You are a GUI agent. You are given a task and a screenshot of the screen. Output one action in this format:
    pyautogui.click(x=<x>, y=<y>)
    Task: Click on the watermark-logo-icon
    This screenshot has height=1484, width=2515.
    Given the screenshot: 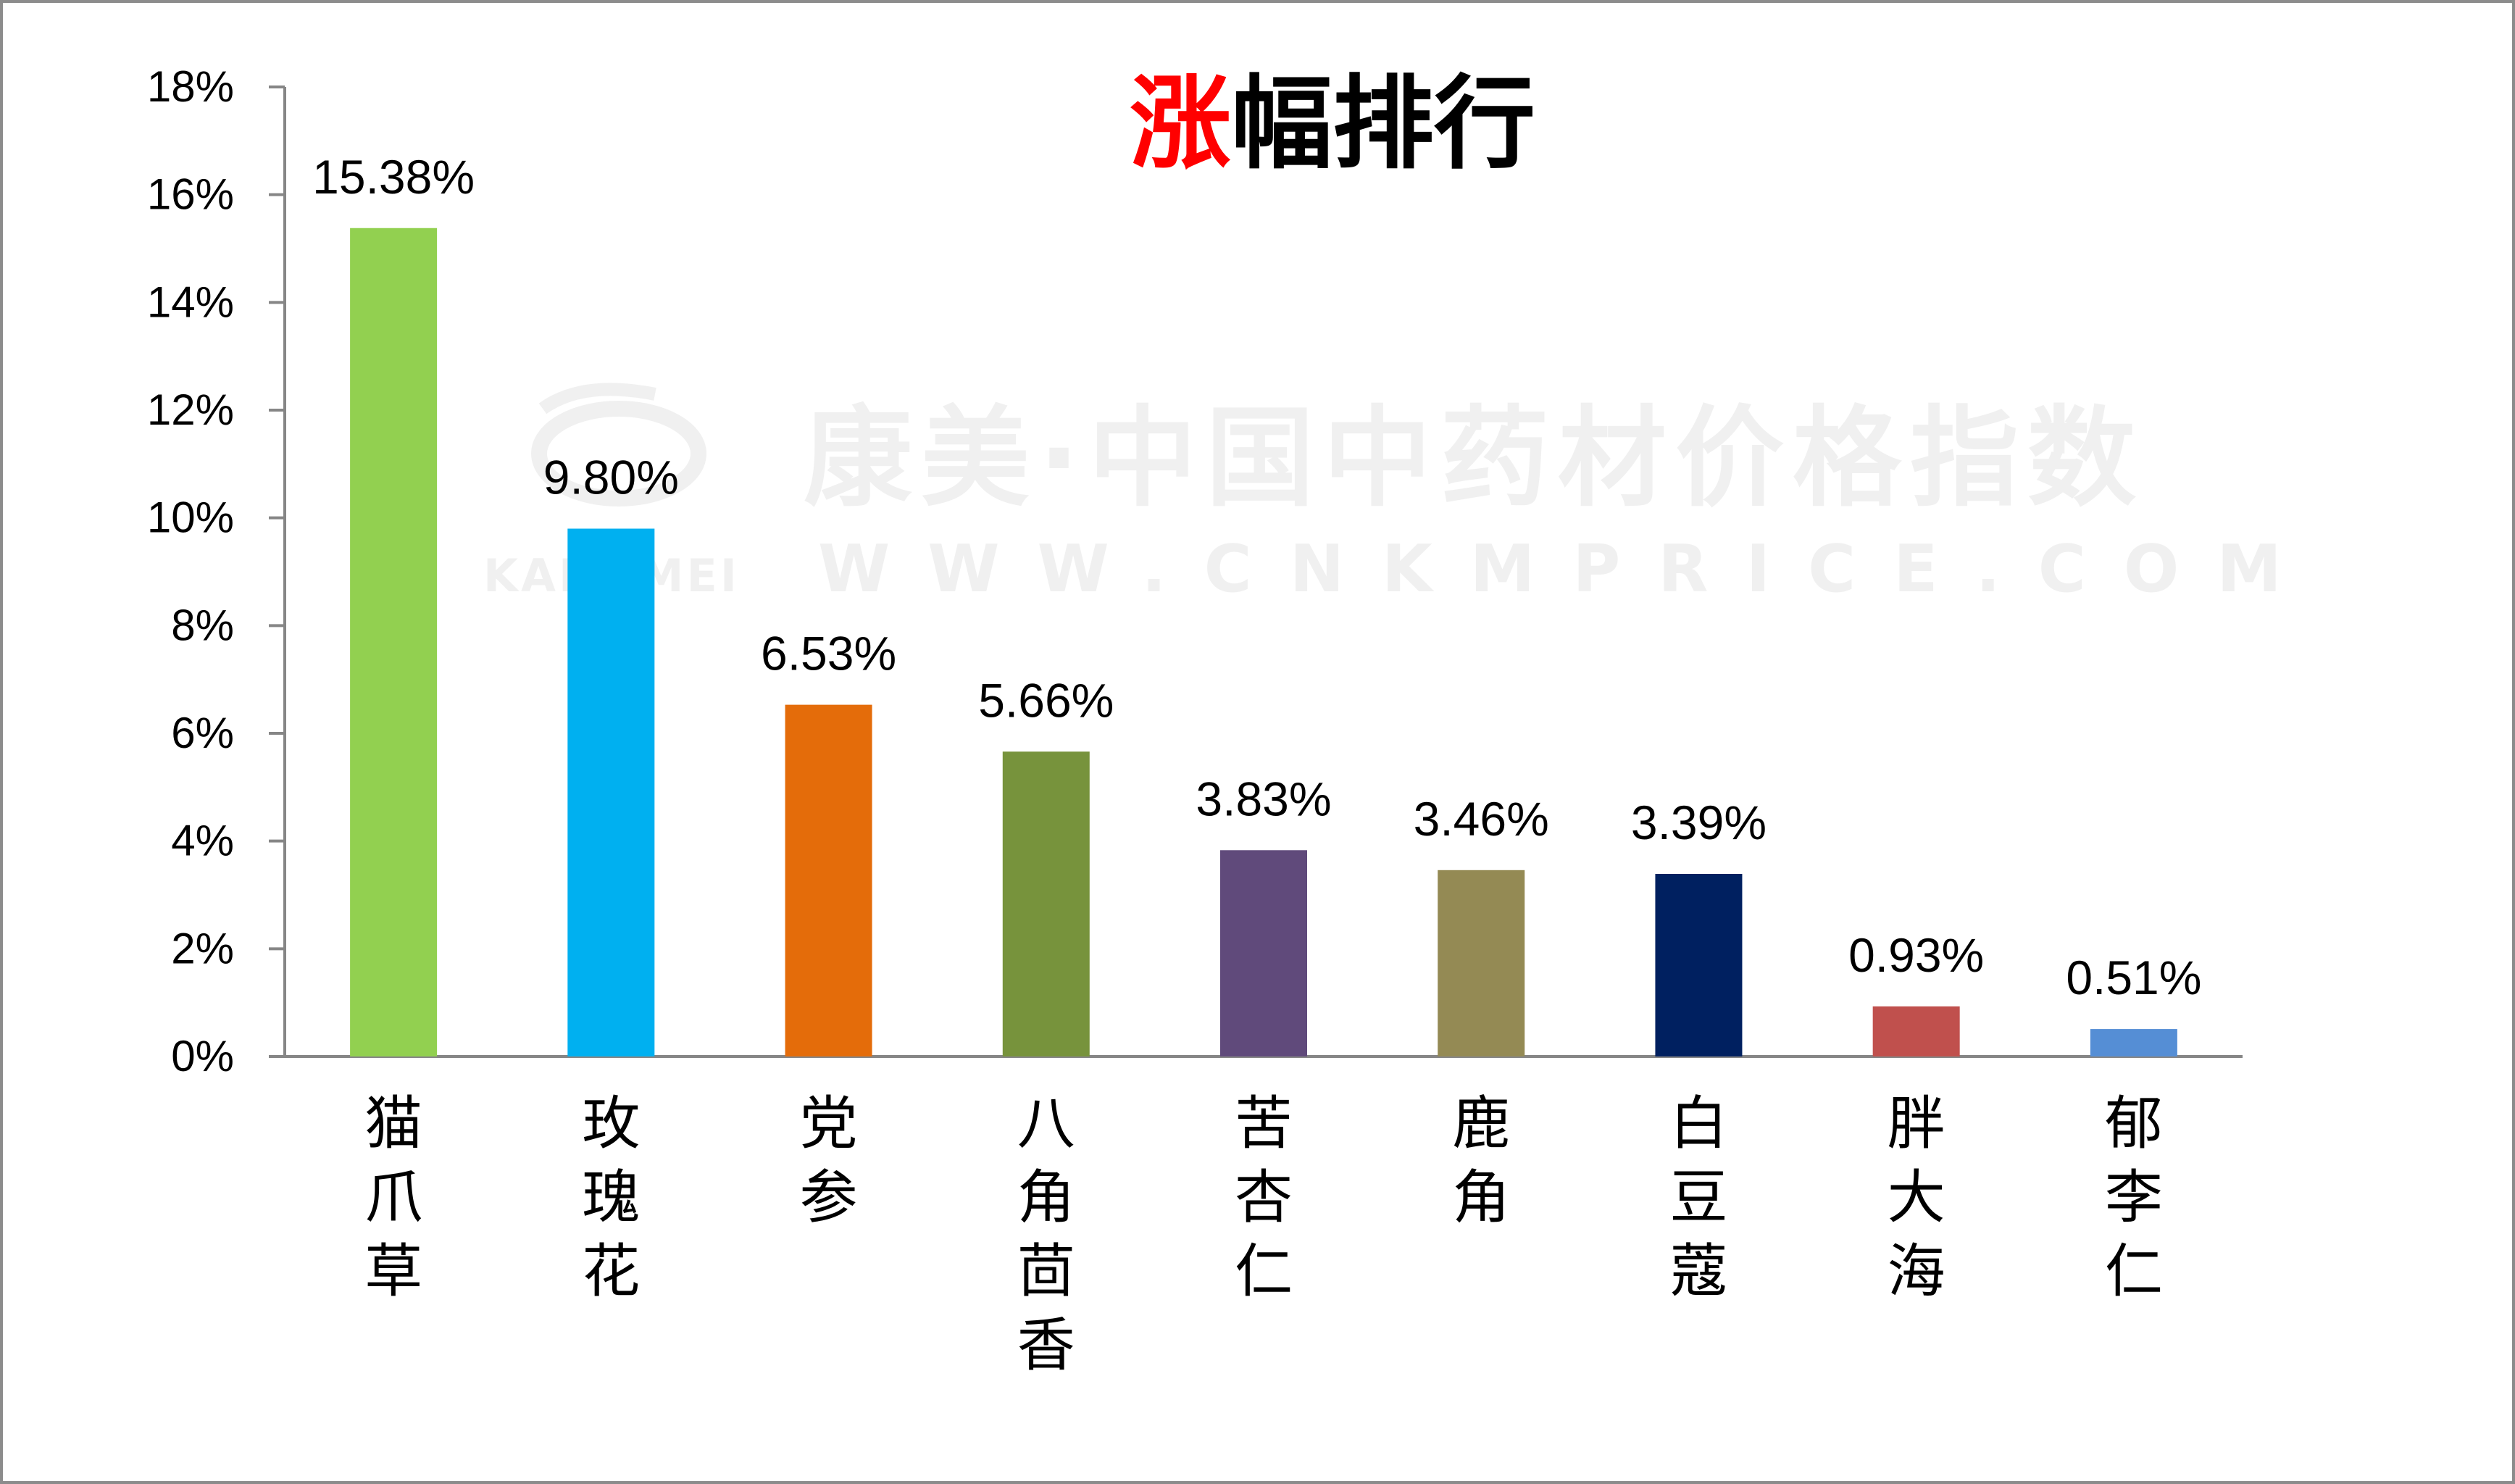 What is the action you would take?
    pyautogui.click(x=619, y=445)
    